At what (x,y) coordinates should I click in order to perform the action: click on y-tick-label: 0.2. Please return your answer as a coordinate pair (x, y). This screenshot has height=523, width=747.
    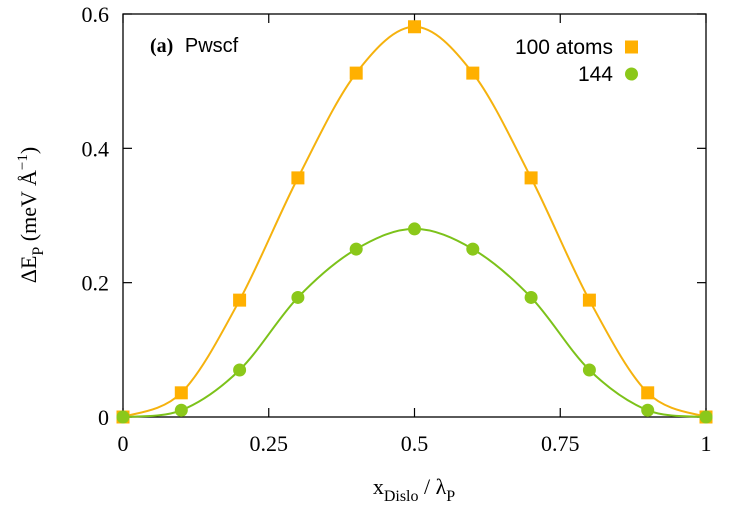
    Looking at the image, I should click on (96, 283).